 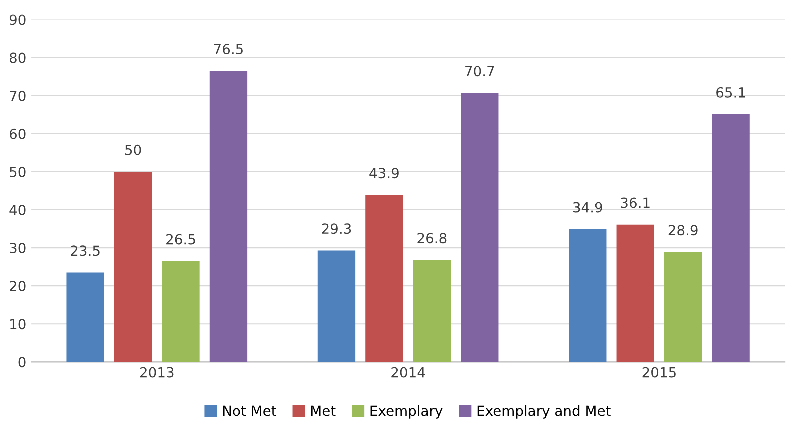 What do you see at coordinates (544, 412) in the screenshot?
I see `legend-label: Exemplary and Met` at bounding box center [544, 412].